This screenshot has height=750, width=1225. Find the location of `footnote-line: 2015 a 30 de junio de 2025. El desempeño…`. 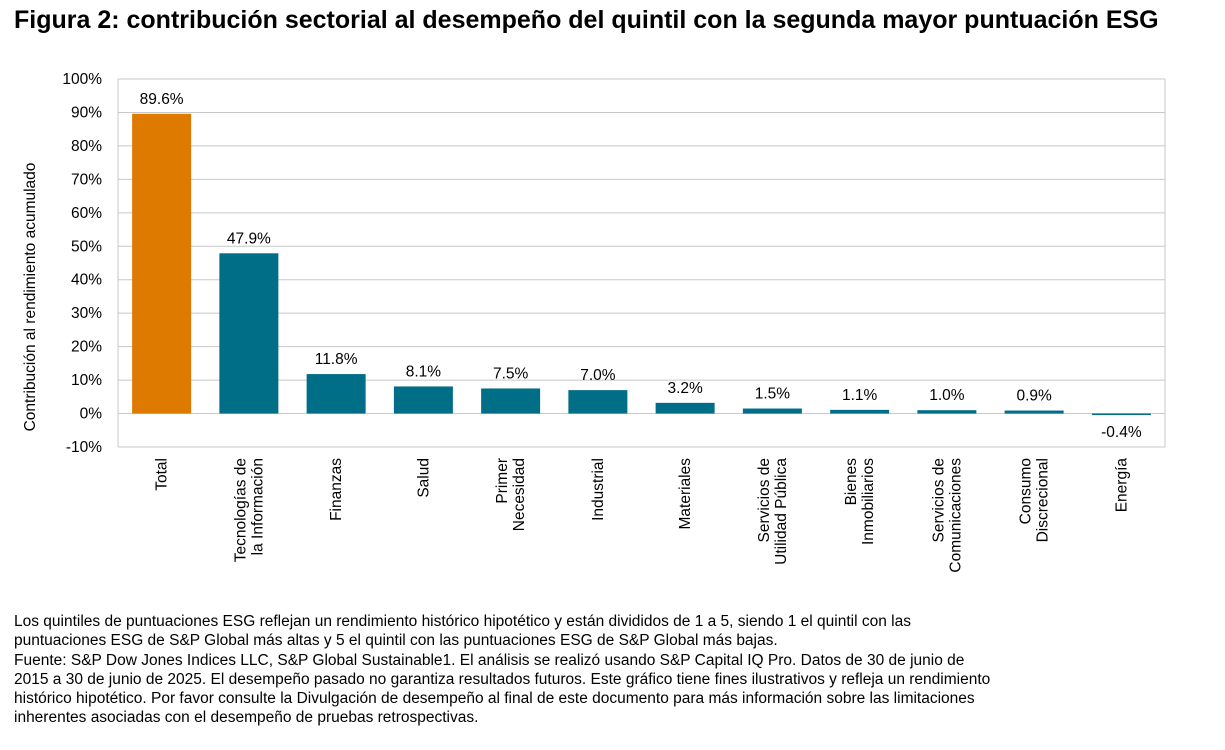

footnote-line: 2015 a 30 de junio de 2025. El desempeño… is located at coordinates (502, 679).